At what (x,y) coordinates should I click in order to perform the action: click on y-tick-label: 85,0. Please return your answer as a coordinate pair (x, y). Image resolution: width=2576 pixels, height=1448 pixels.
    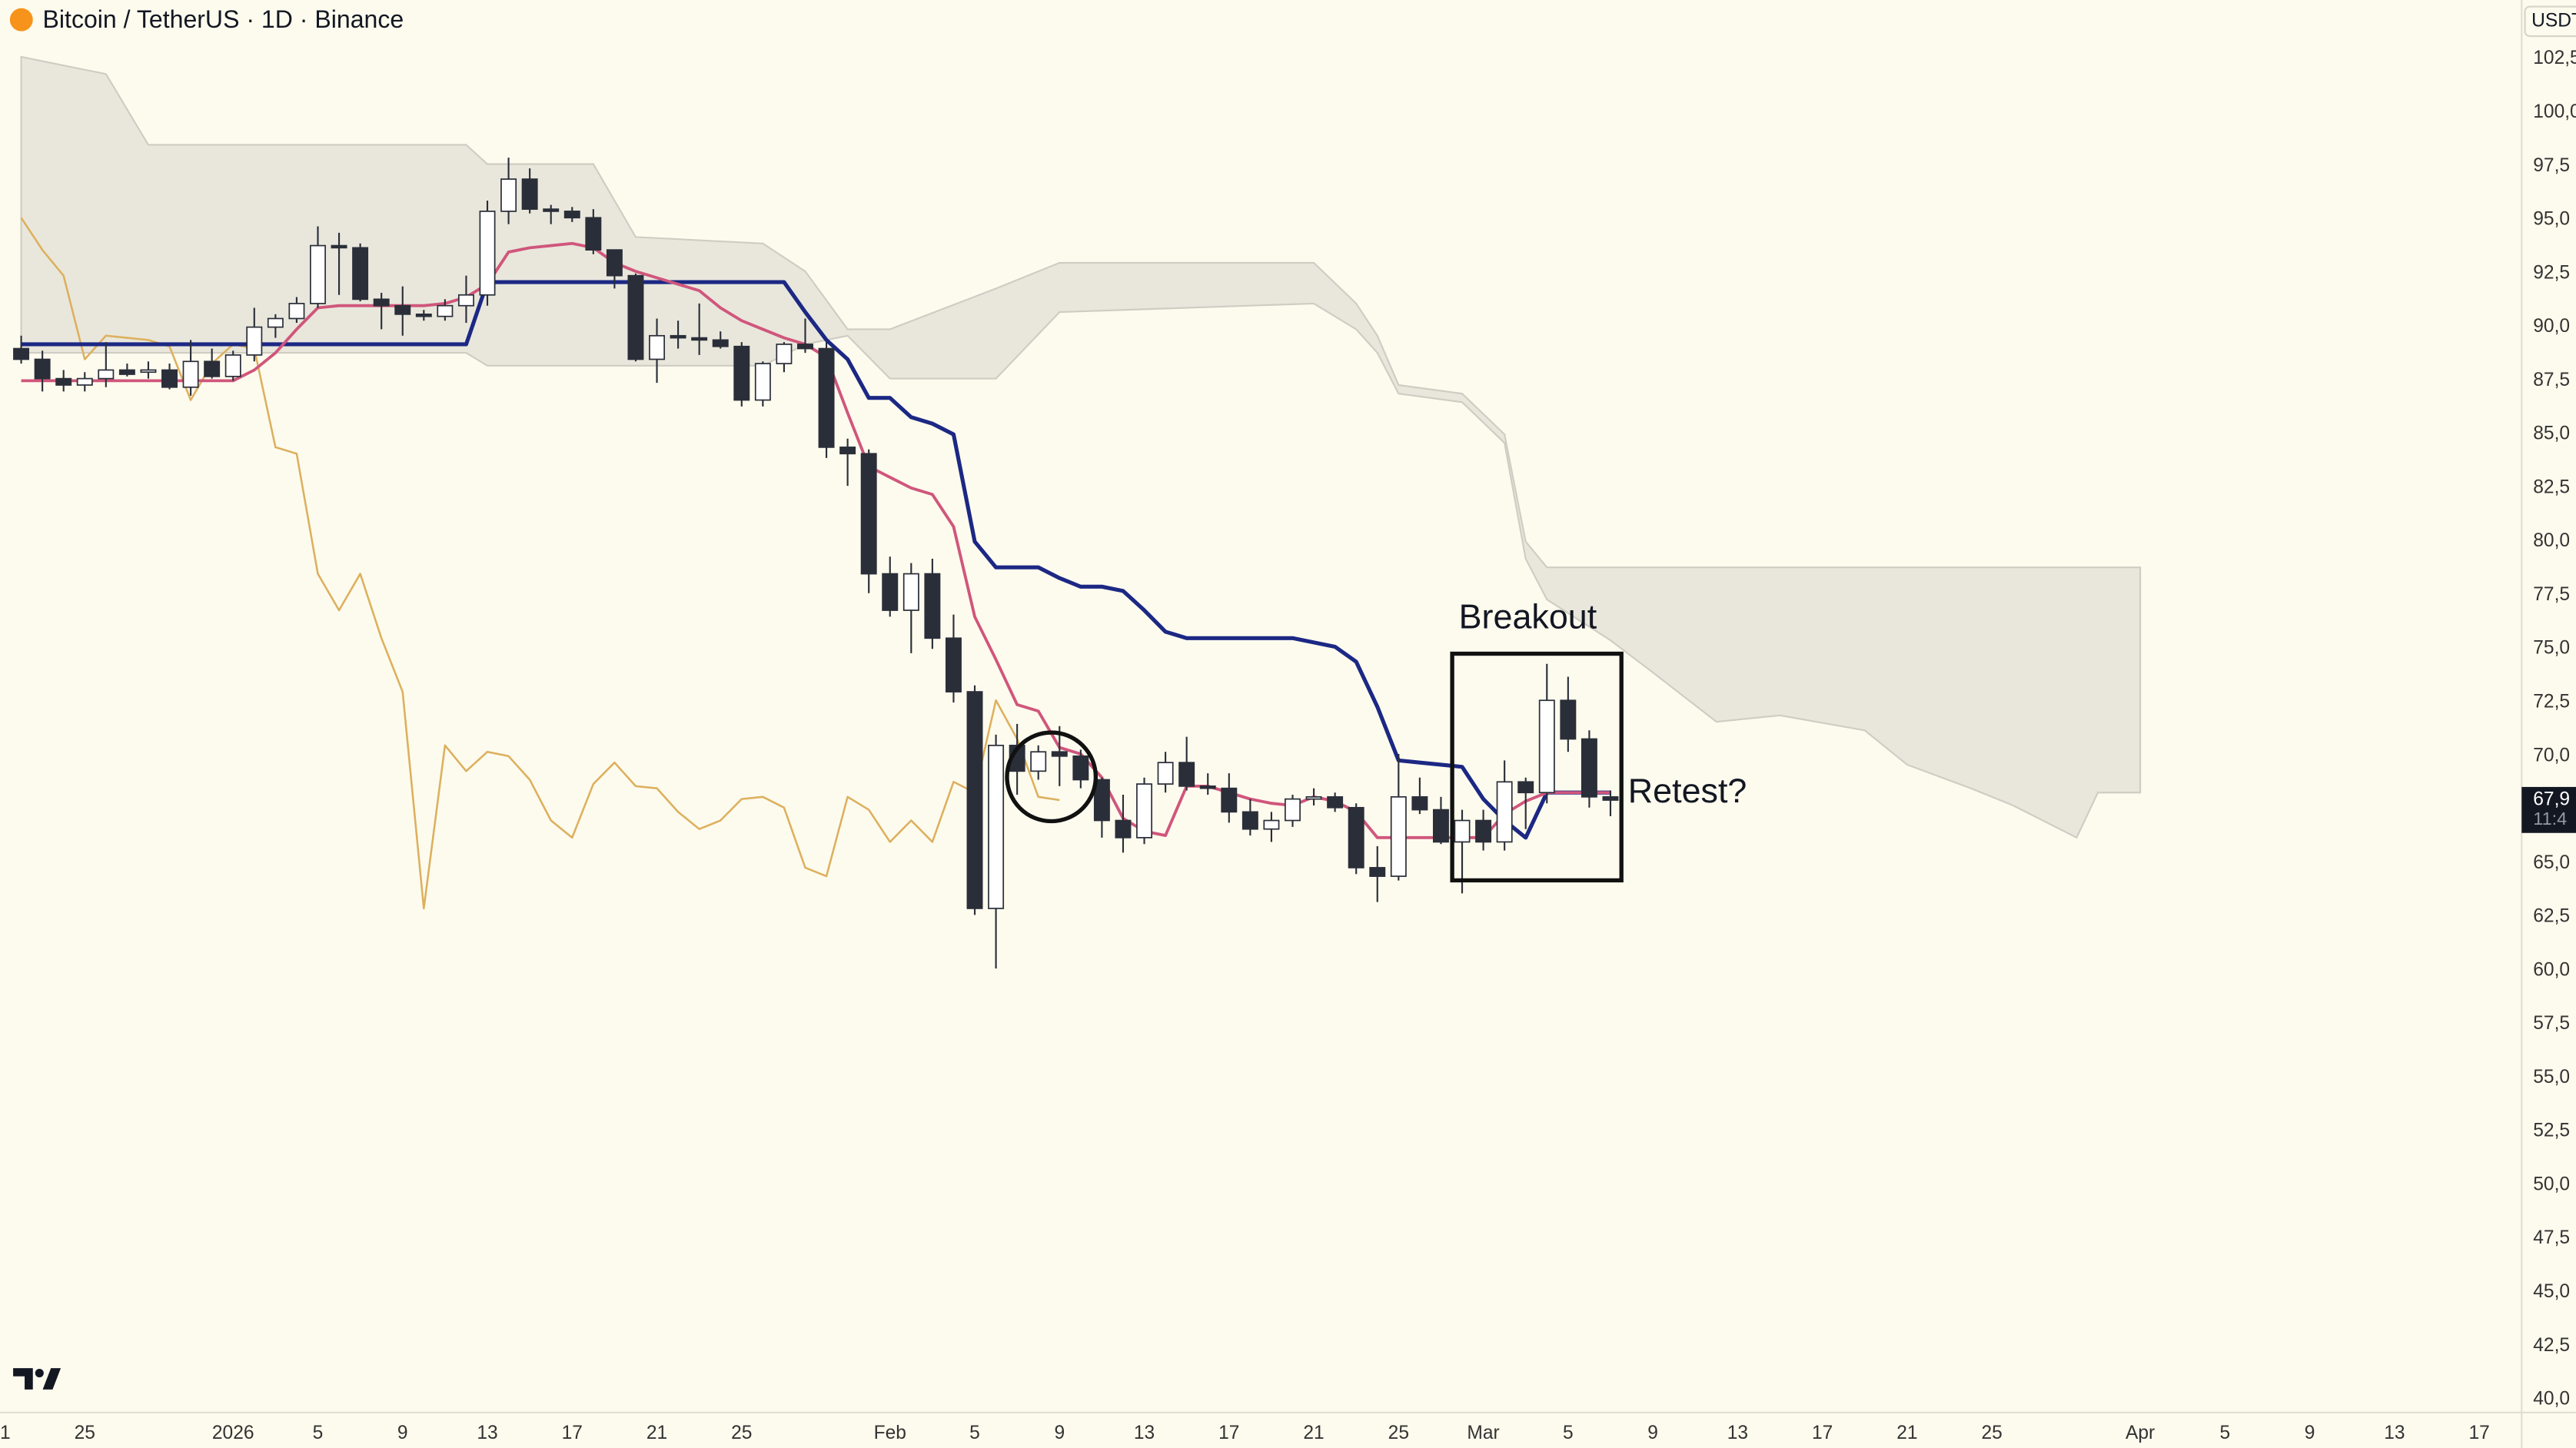
    Looking at the image, I should click on (2551, 433).